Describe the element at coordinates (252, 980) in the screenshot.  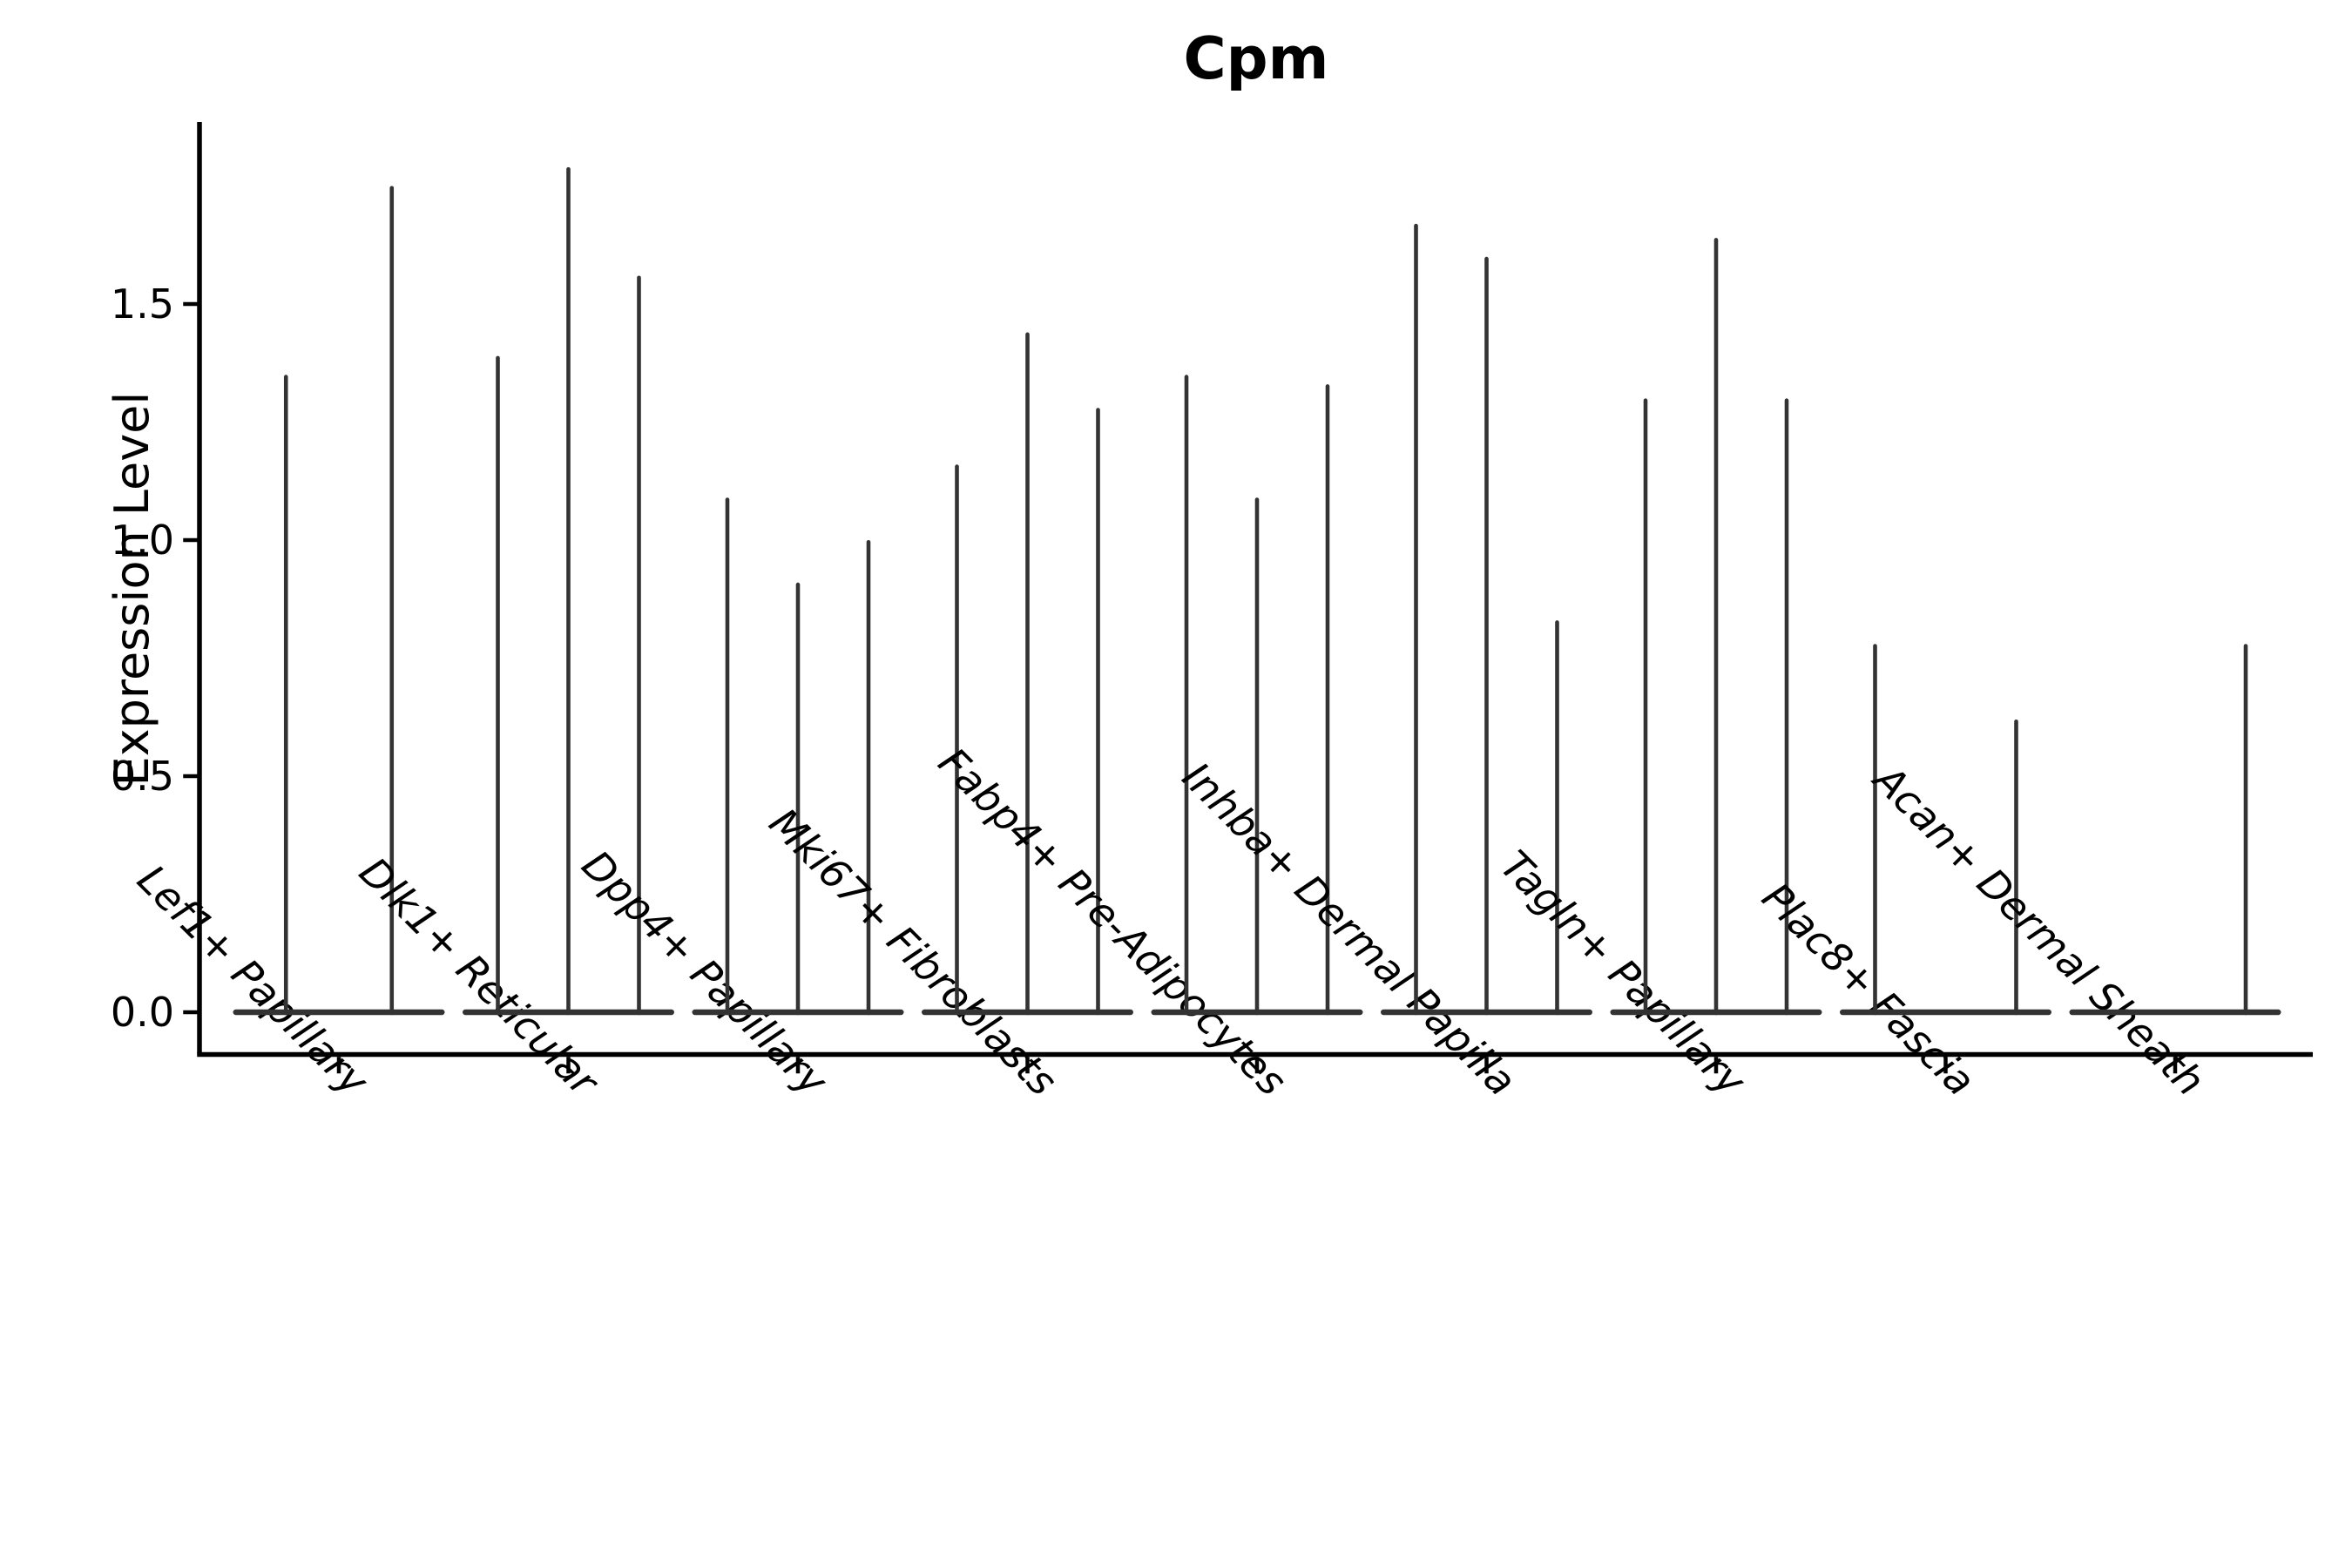
I see `x-category-label-0: Lef1+ Papillary` at that location.